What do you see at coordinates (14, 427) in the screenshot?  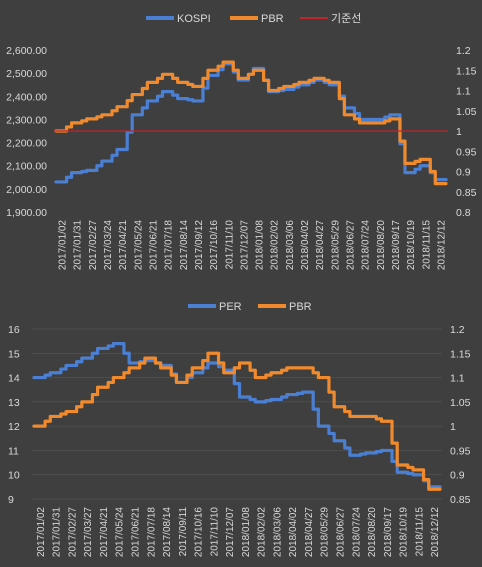 I see `y-left-tick-label: 12` at bounding box center [14, 427].